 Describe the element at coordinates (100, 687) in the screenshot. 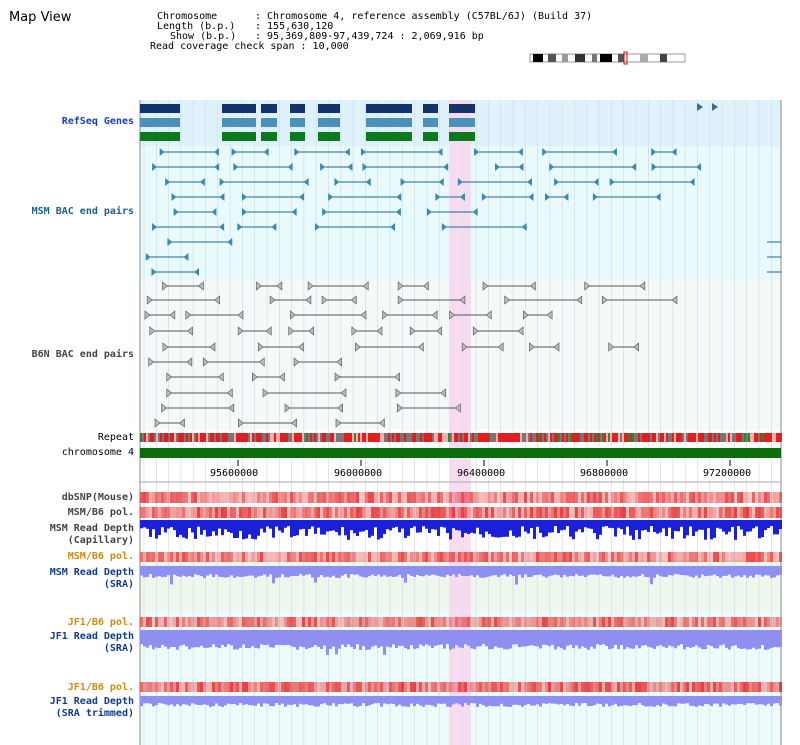

I see `jf1-pol2-label: JF1/B6 pol.` at that location.